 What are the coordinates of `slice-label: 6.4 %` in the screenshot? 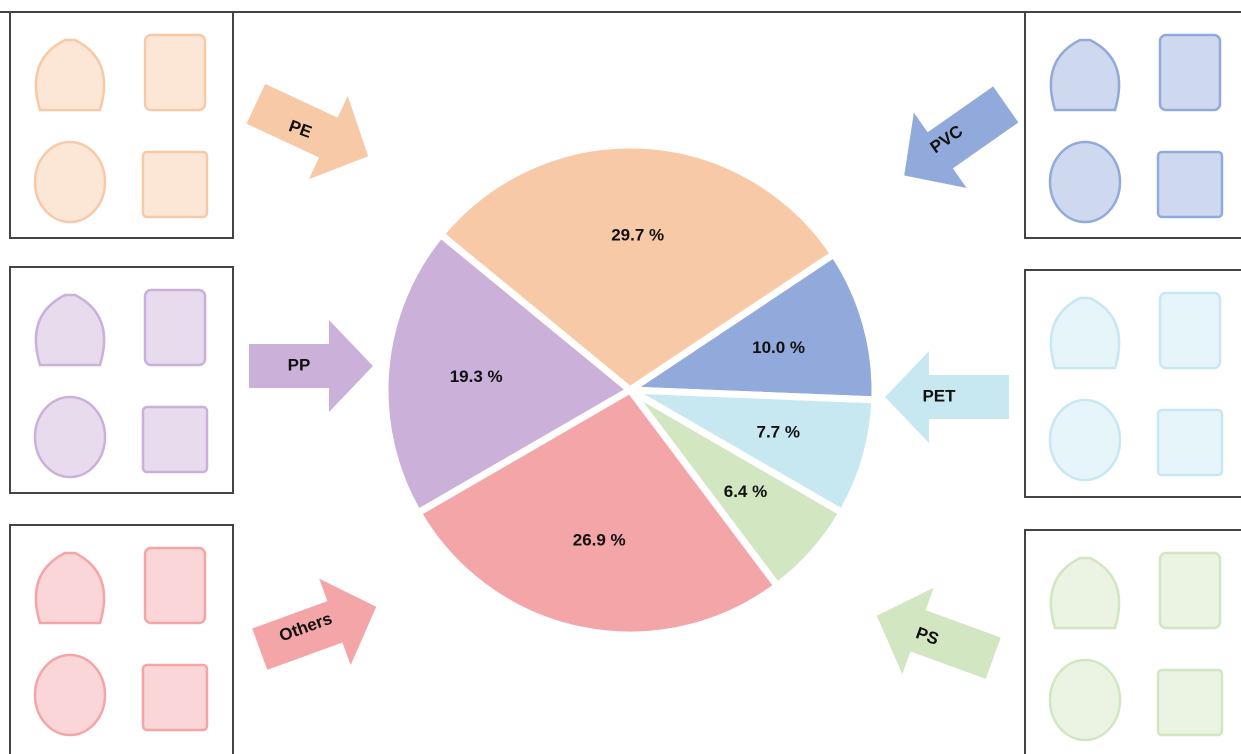 It's located at (745, 491).